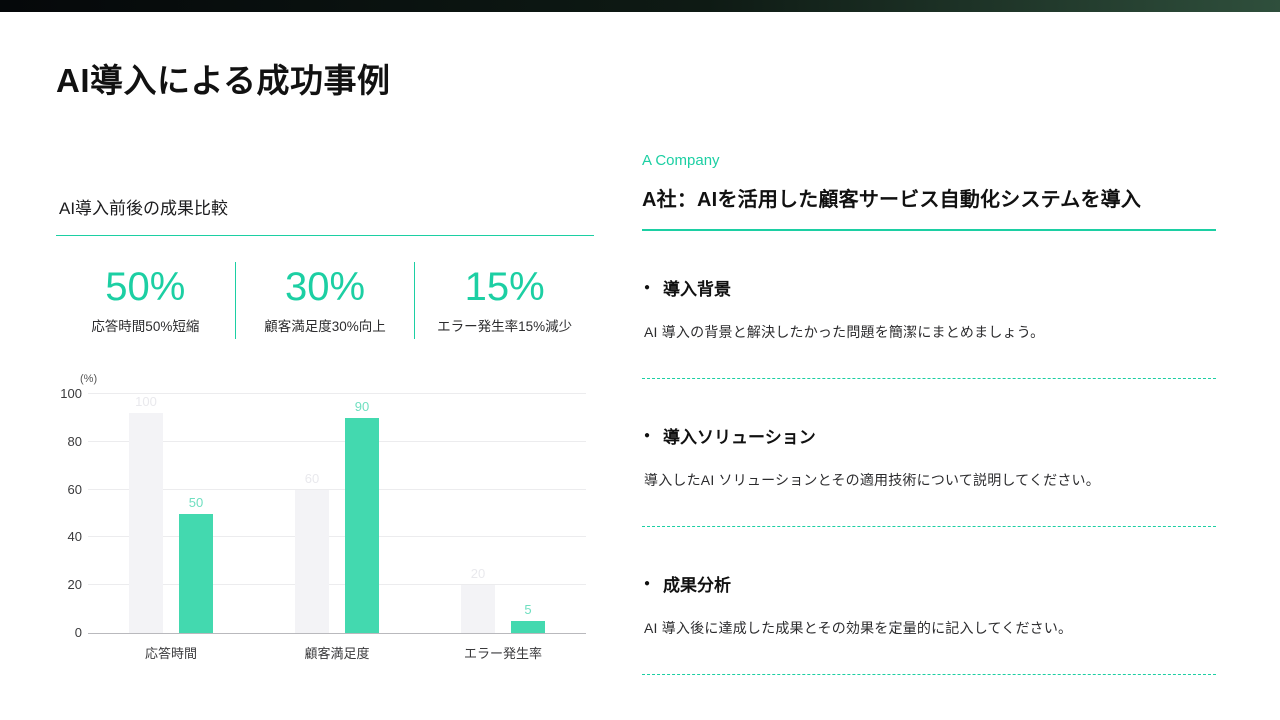 The width and height of the screenshot is (1280, 720). I want to click on section-background: ● 導入背景 AI 導入の背景と解決したかった問題を簡潔にまとめましょう。, so click(929, 305).